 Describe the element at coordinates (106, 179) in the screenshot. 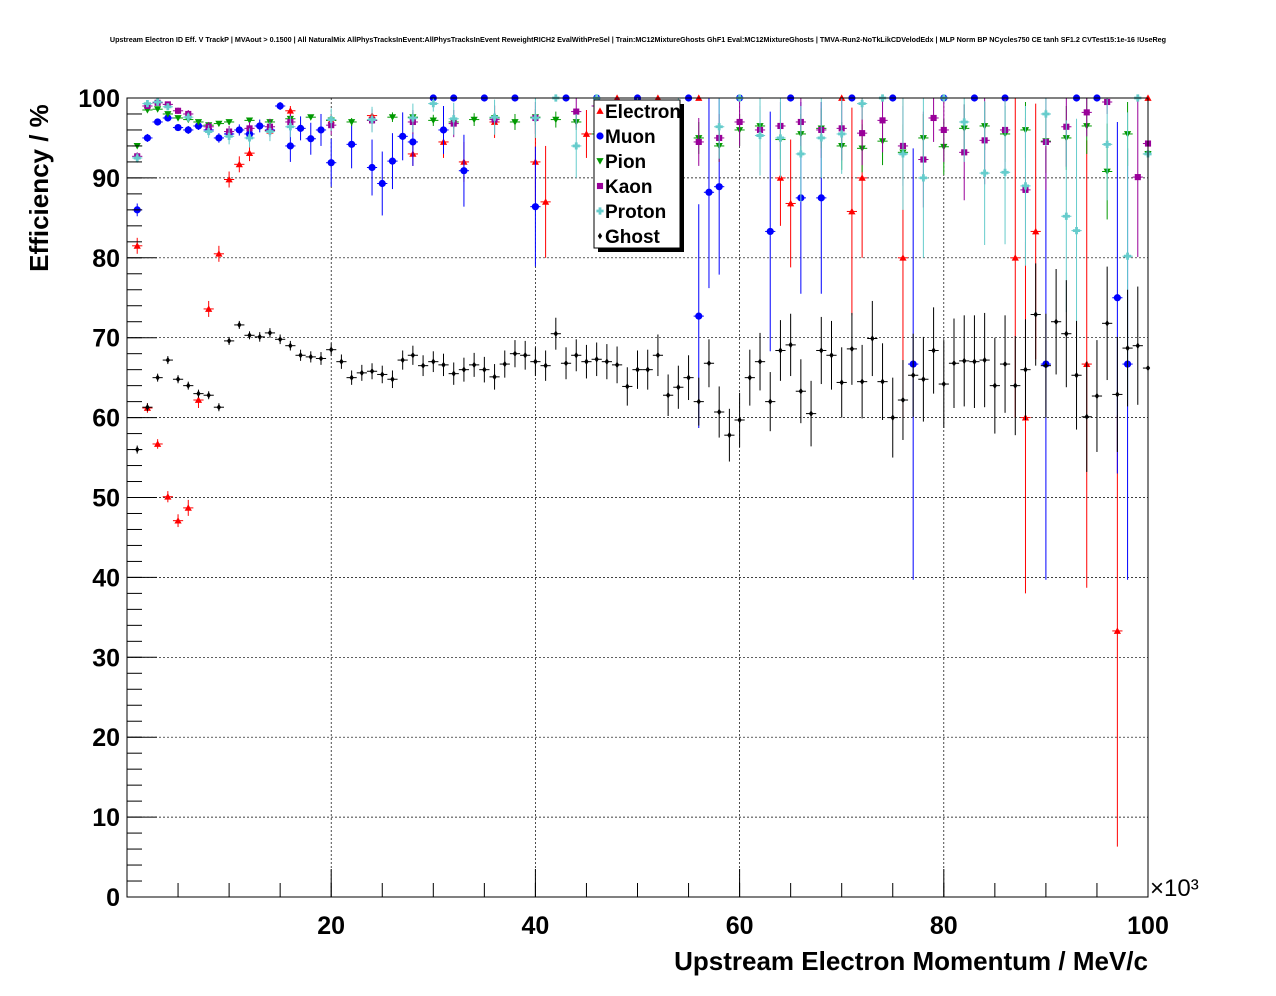

I see `y-tick-label: 90` at that location.